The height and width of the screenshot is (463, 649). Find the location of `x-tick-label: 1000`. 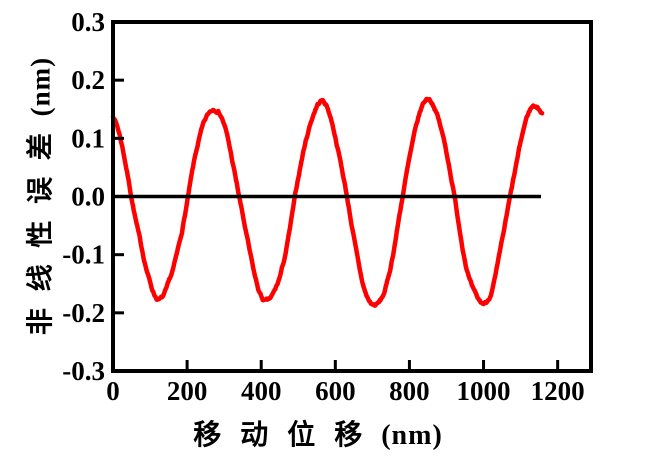

x-tick-label: 1000 is located at coordinates (484, 391).